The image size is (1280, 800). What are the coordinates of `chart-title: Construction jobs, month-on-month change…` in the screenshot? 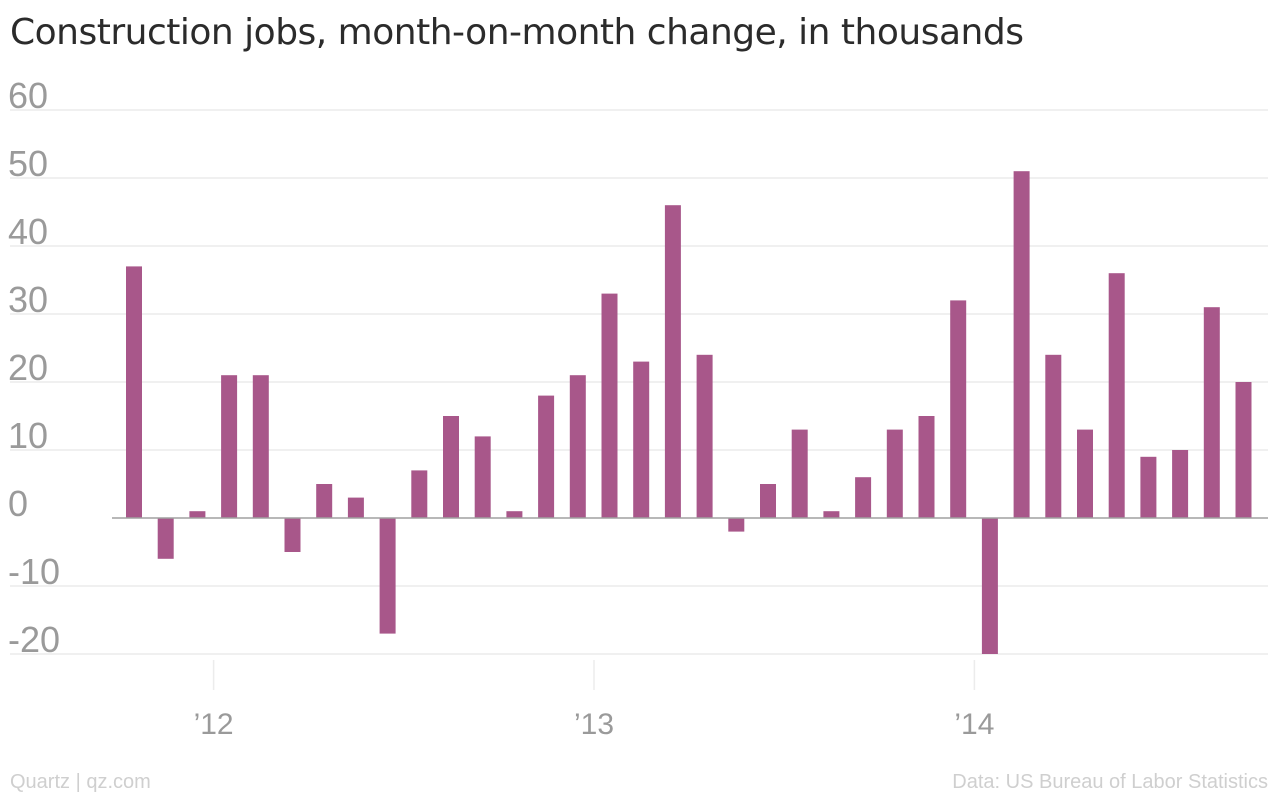 It's located at (517, 32).